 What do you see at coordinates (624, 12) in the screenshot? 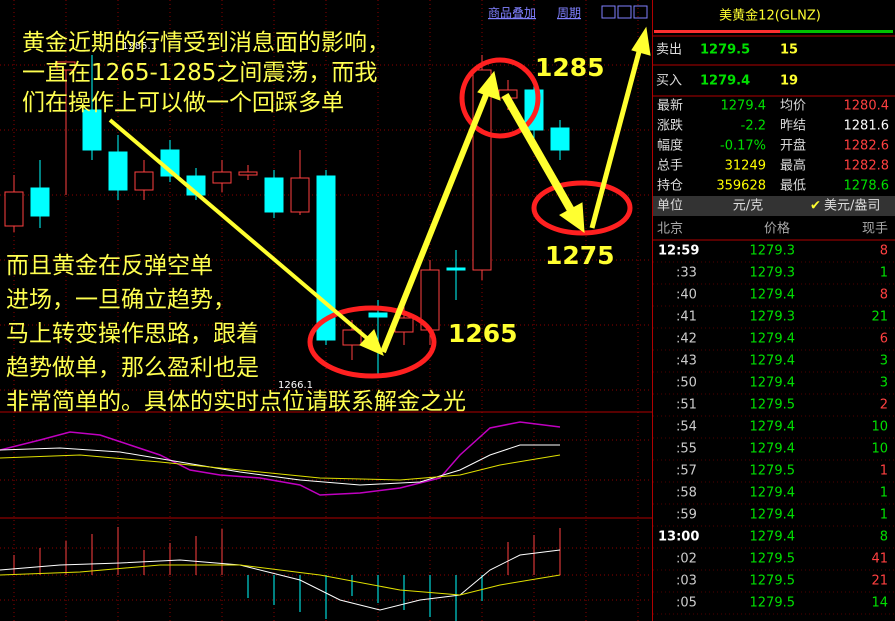
I see `nav-buttons` at bounding box center [624, 12].